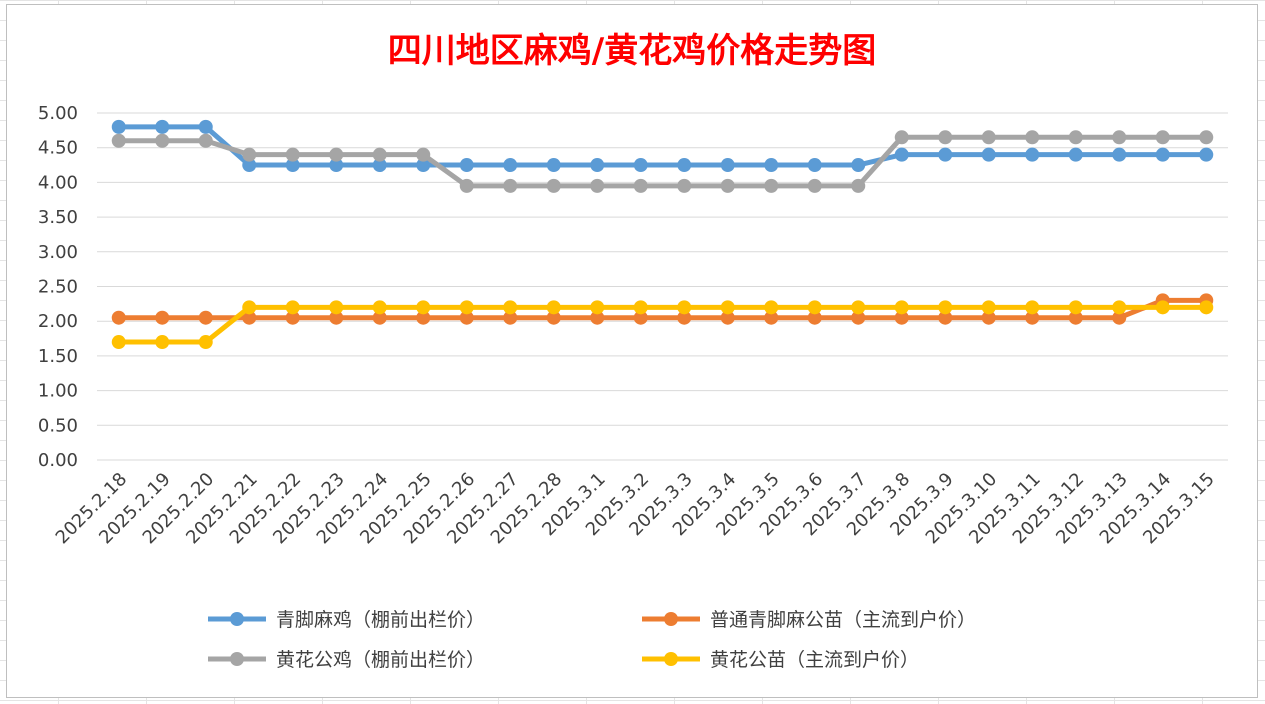 This screenshot has height=704, width=1265. Describe the element at coordinates (380, 620) in the screenshot. I see `legend-label: 青脚麻鸡（棚前出栏价）` at that location.